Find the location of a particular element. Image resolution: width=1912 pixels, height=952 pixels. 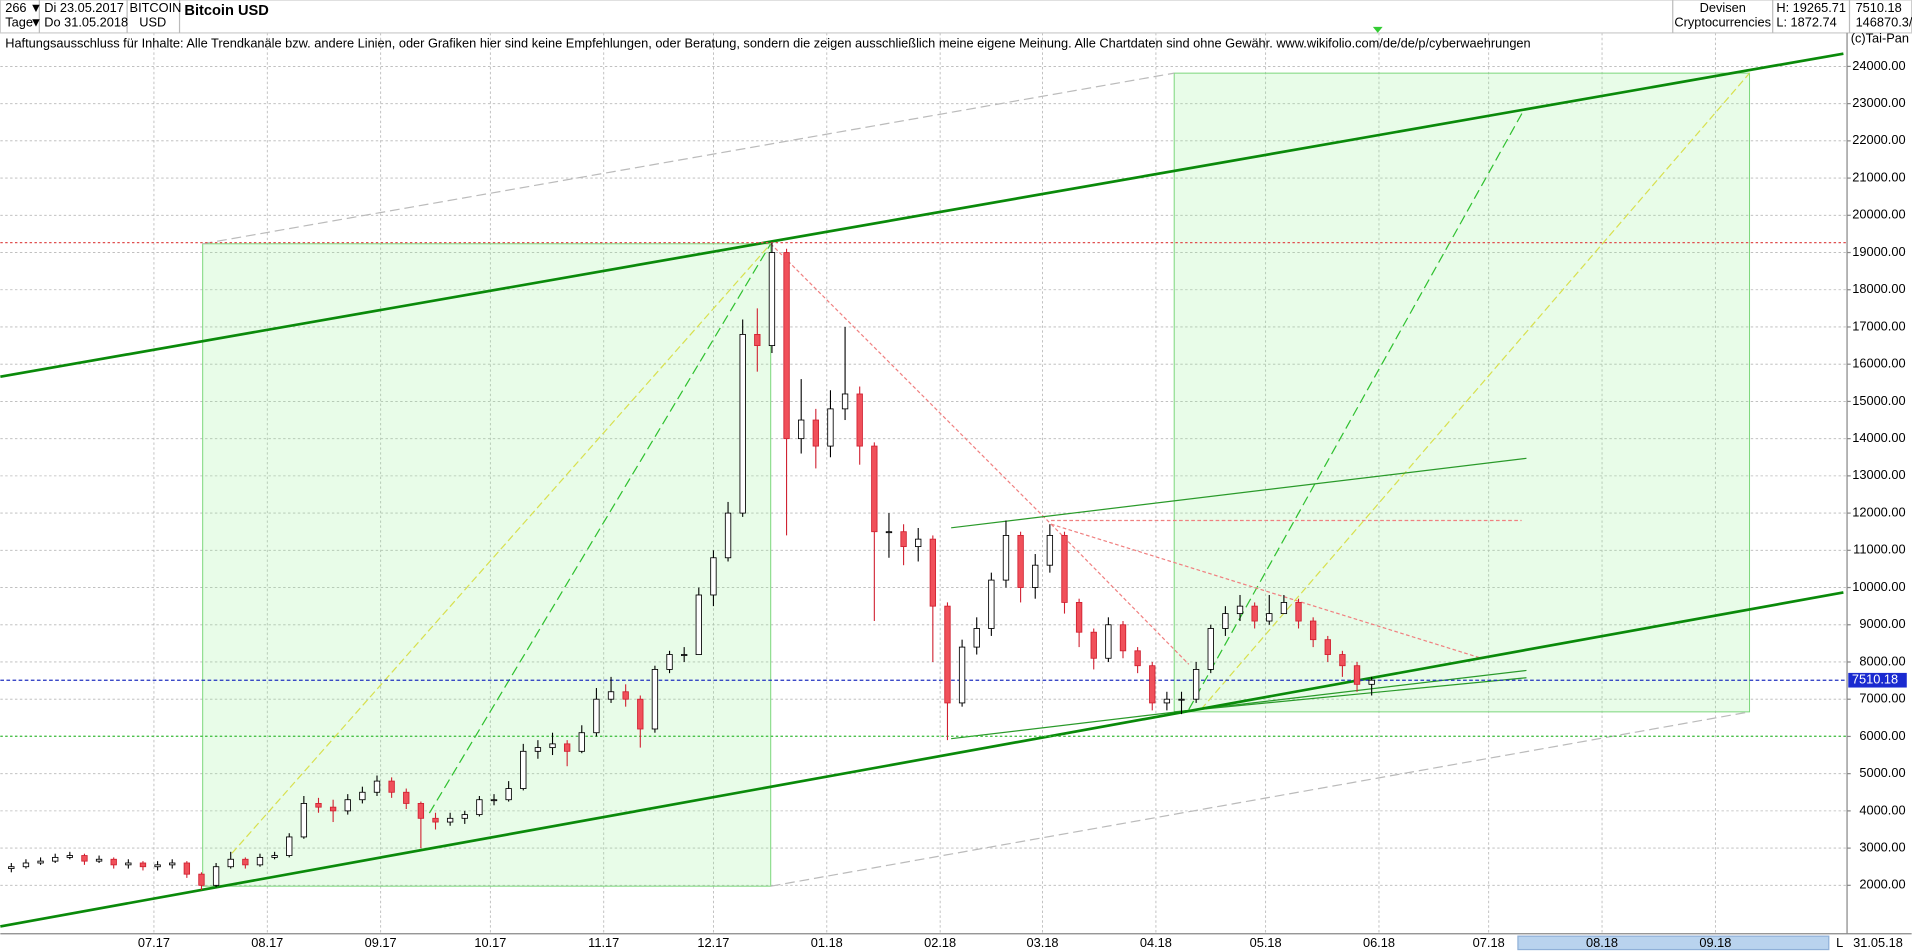

scrollbar is located at coordinates (1673, 943).